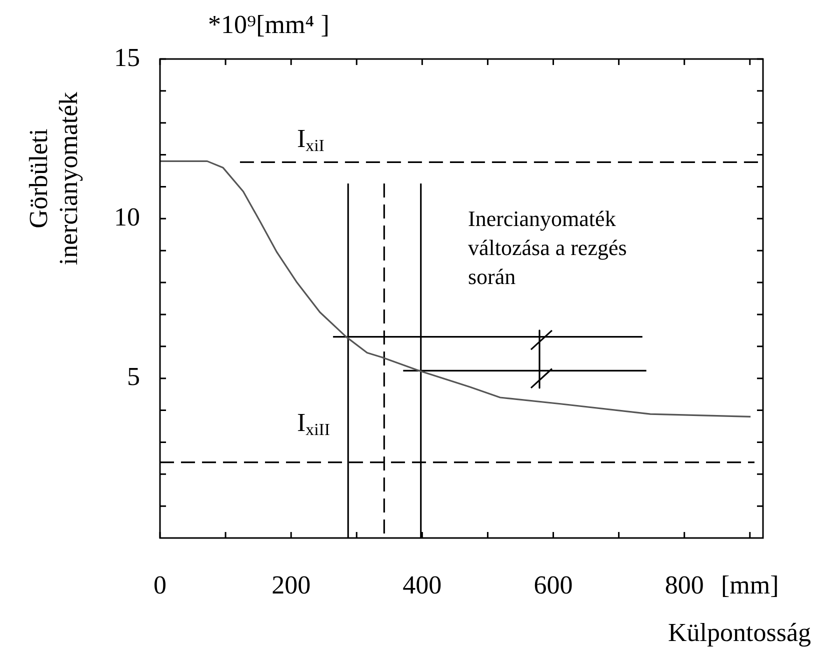  I want to click on x-tick-label: 600, so click(553, 585).